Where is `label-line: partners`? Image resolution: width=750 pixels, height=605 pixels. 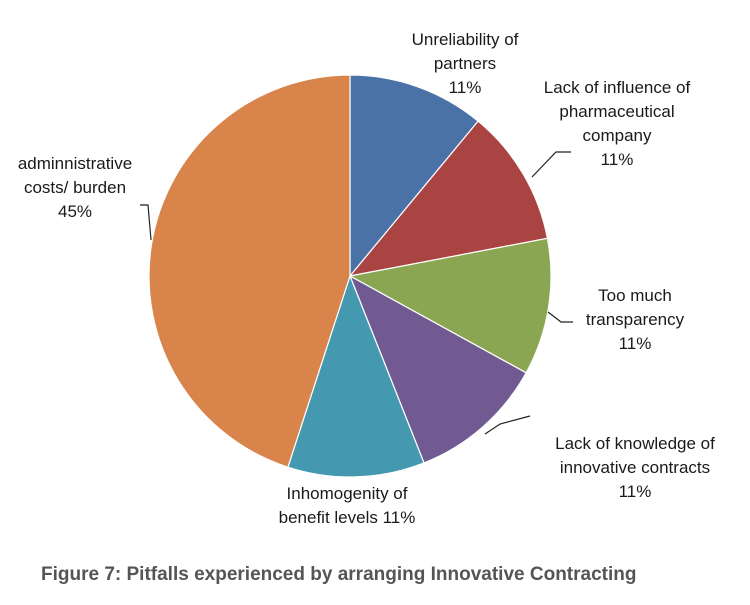 label-line: partners is located at coordinates (465, 63).